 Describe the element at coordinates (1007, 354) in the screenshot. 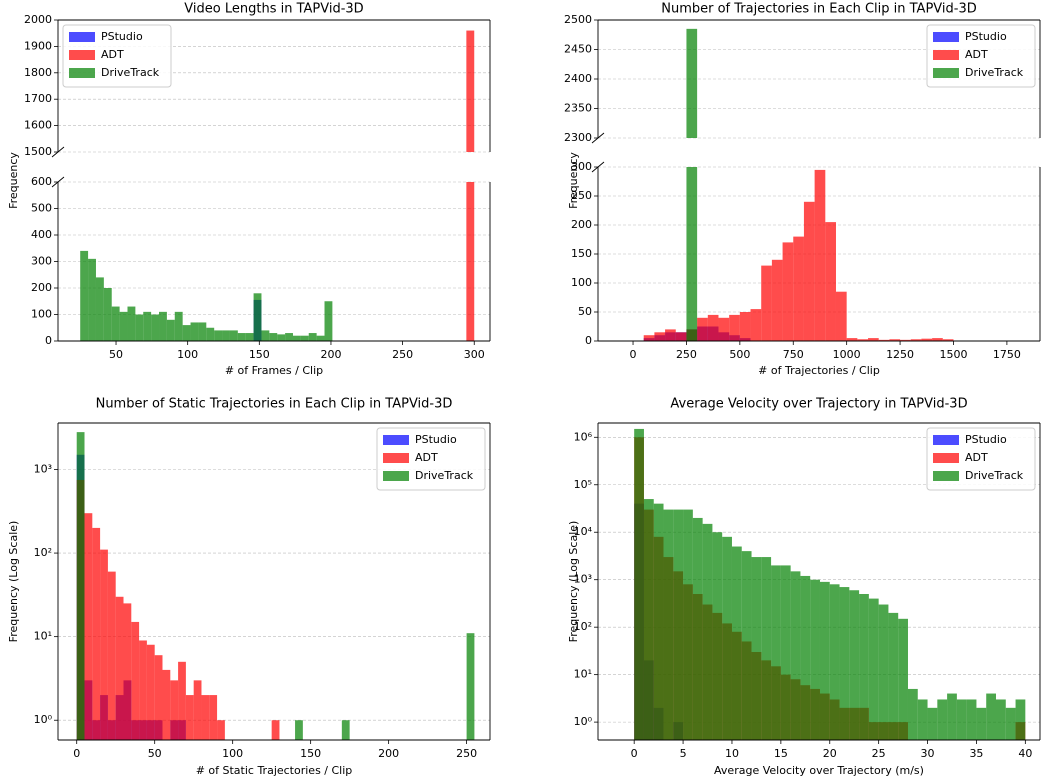

I see `x-tick-label: 1750` at that location.